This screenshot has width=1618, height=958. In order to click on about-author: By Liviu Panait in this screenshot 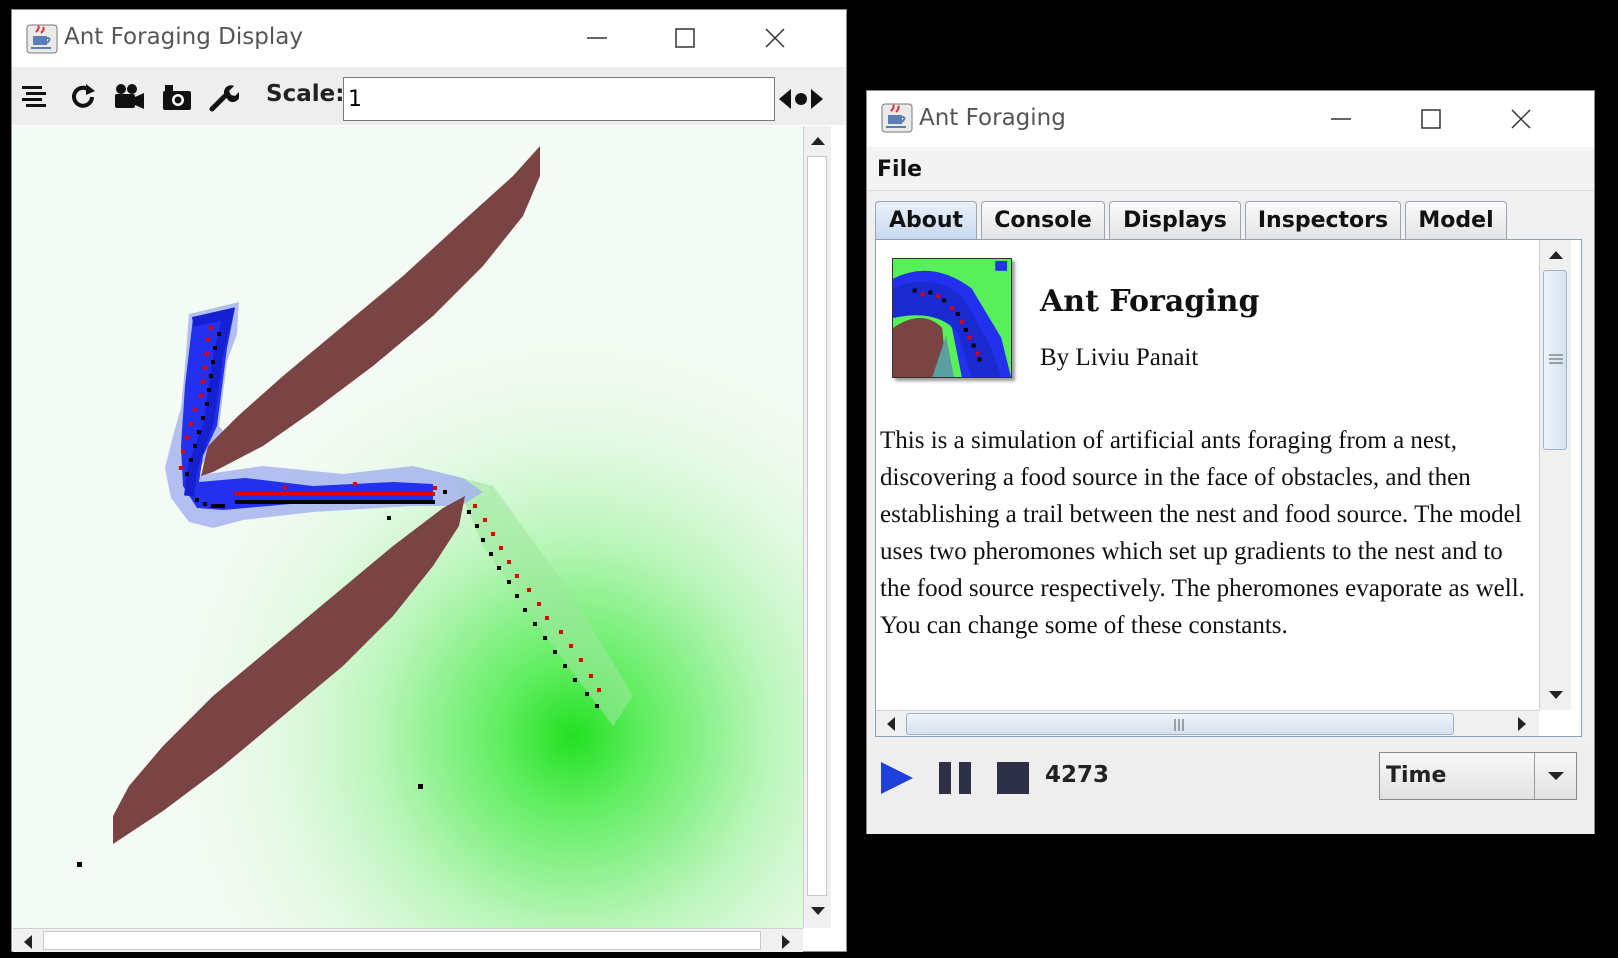, I will do `click(1119, 357)`.